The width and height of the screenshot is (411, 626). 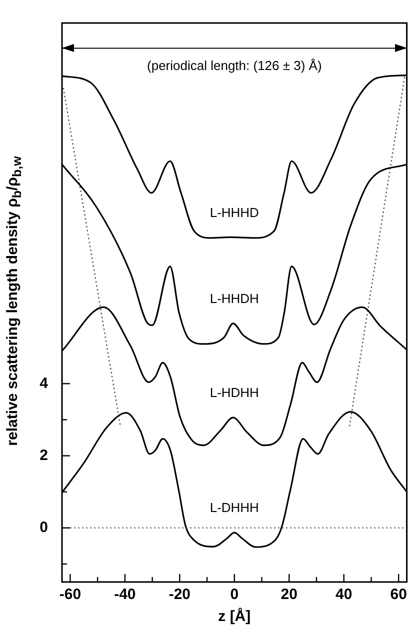 What do you see at coordinates (234, 595) in the screenshot?
I see `x-tick-label: 0` at bounding box center [234, 595].